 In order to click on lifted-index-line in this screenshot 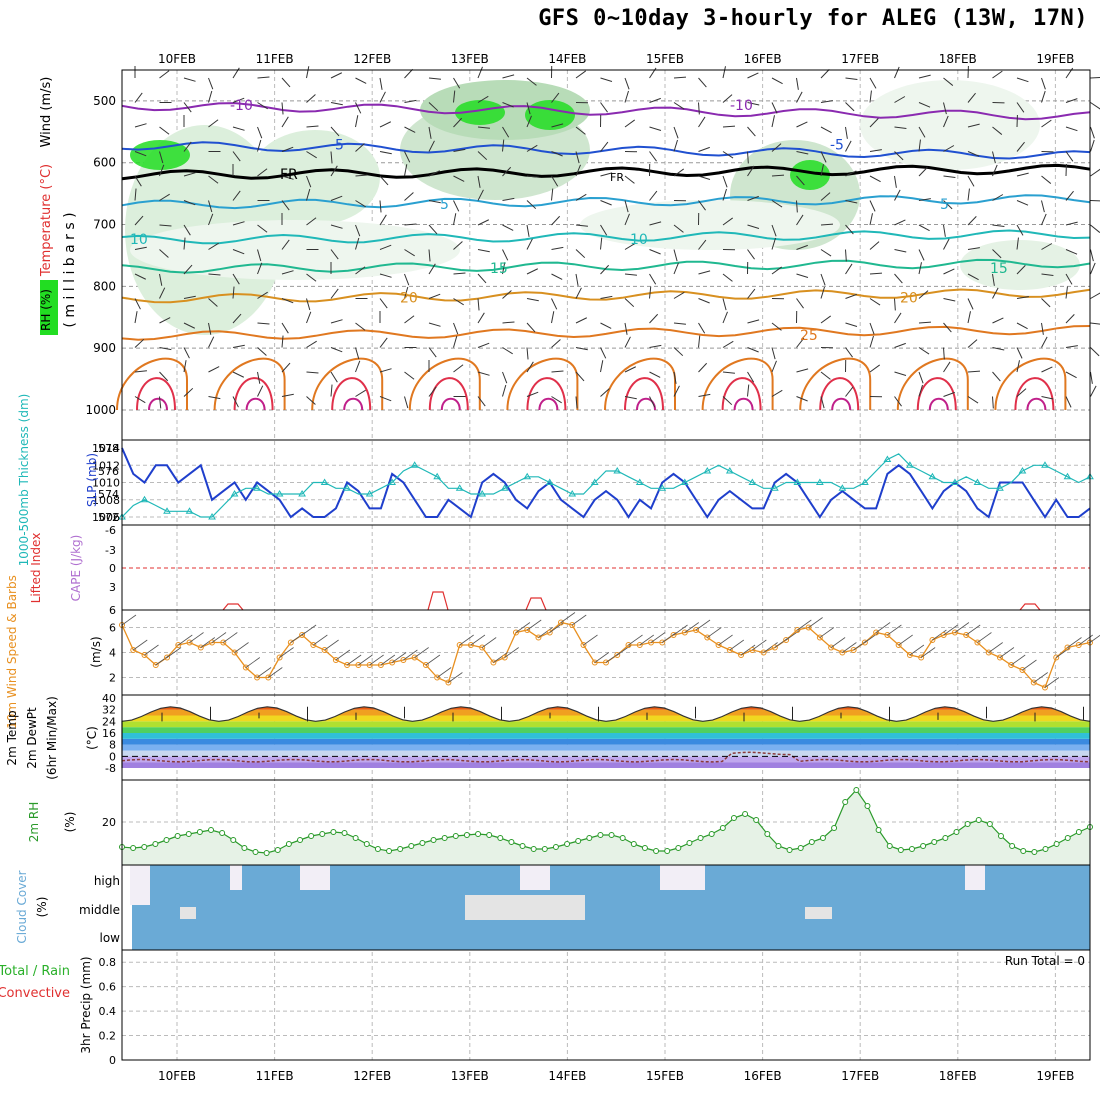, I will do `click(536, 604)`.